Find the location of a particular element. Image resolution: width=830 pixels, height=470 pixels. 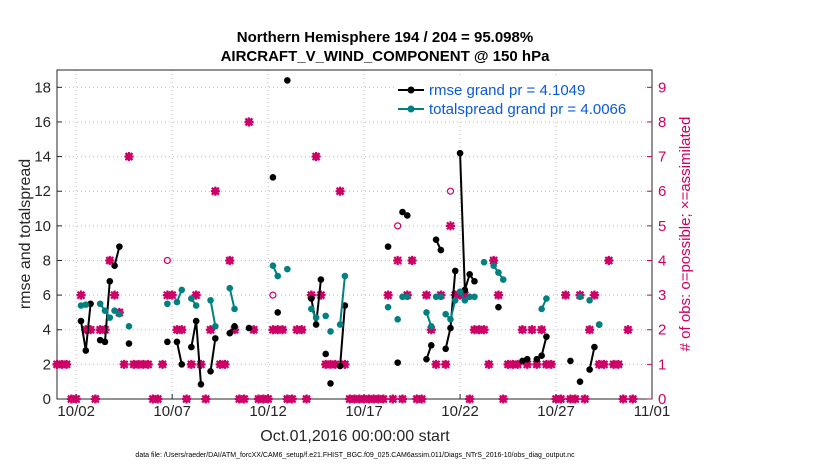

y-tick-label-1: 2 is located at coordinates (47, 364).